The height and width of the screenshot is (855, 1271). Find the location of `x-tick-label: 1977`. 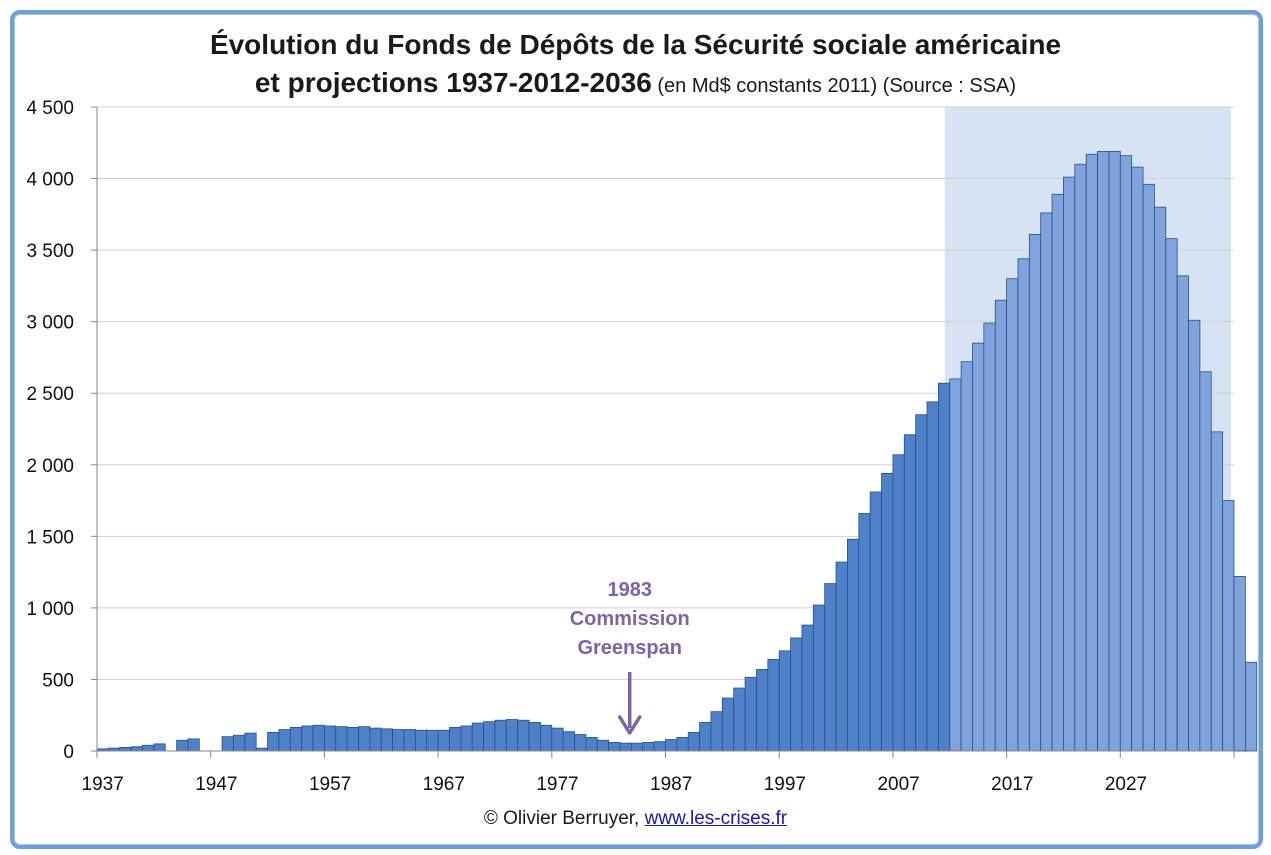

x-tick-label: 1977 is located at coordinates (557, 784).